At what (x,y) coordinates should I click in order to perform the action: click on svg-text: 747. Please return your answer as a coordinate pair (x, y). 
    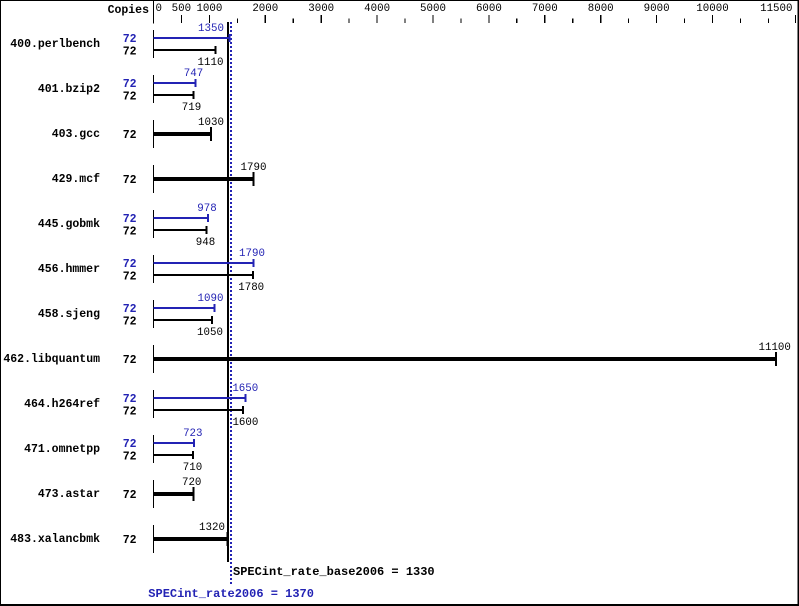
    Looking at the image, I should click on (193, 74).